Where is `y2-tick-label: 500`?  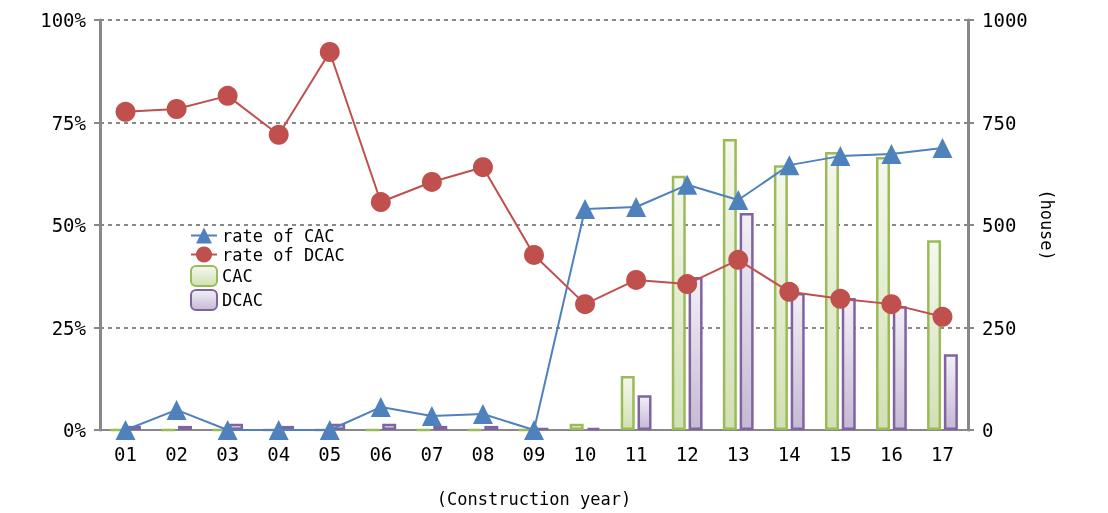
y2-tick-label: 500 is located at coordinates (999, 225).